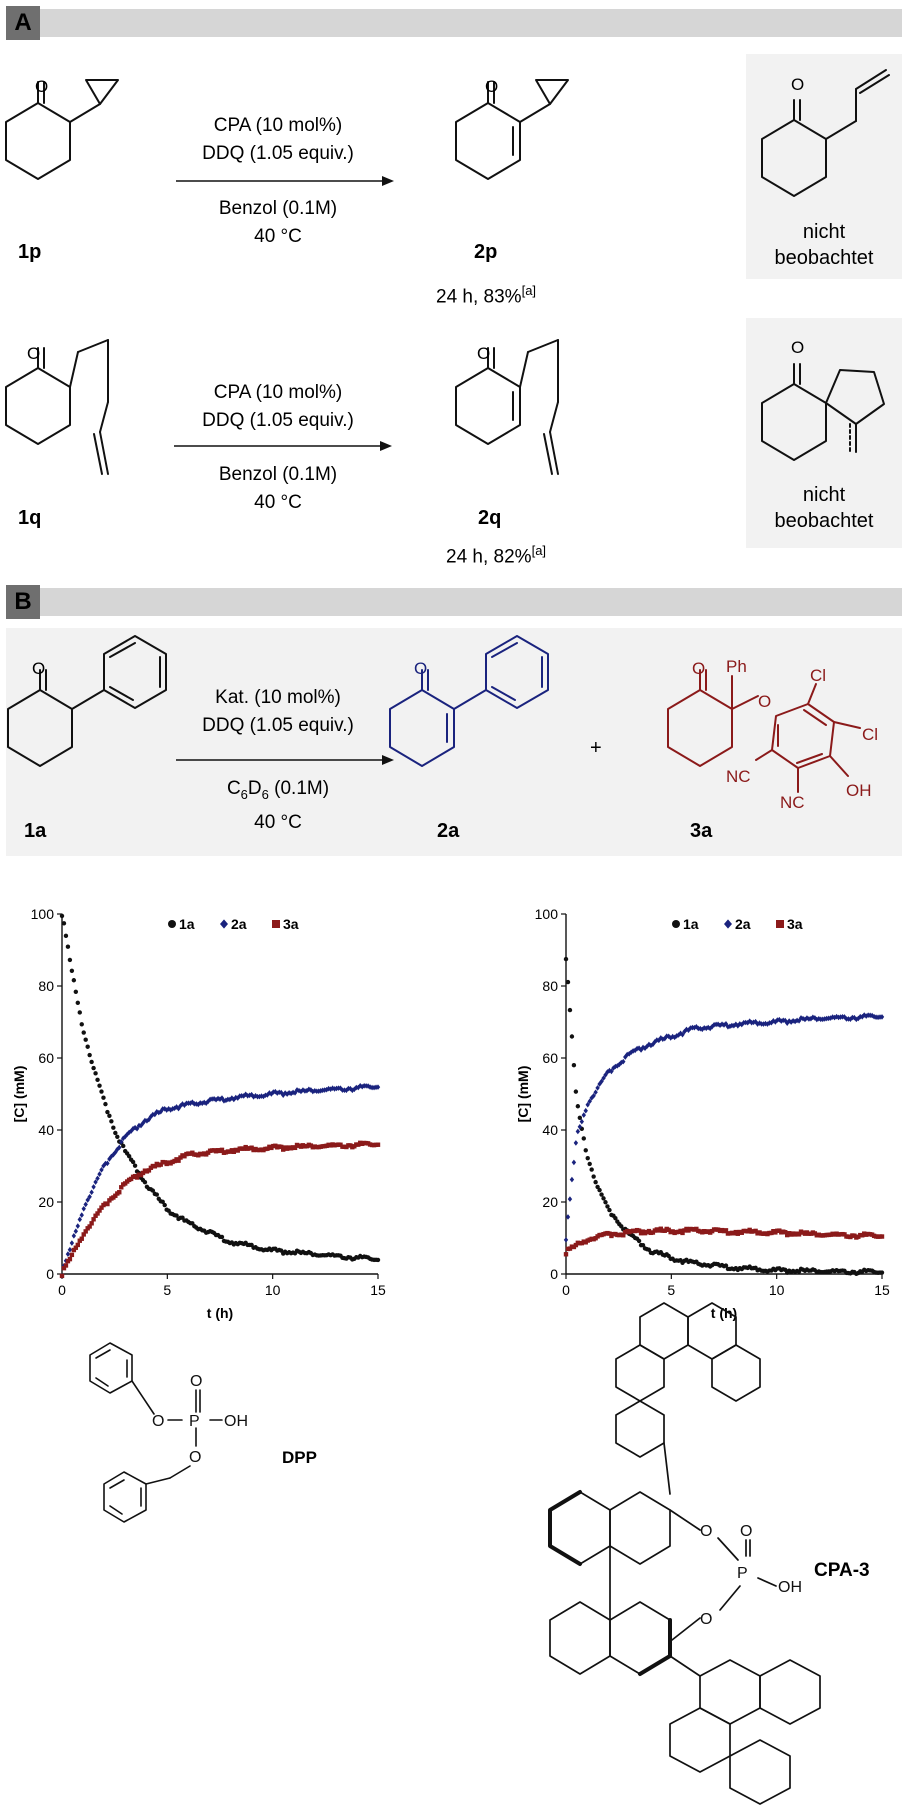  What do you see at coordinates (512, 128) in the screenshot?
I see `molecule-2p: O` at bounding box center [512, 128].